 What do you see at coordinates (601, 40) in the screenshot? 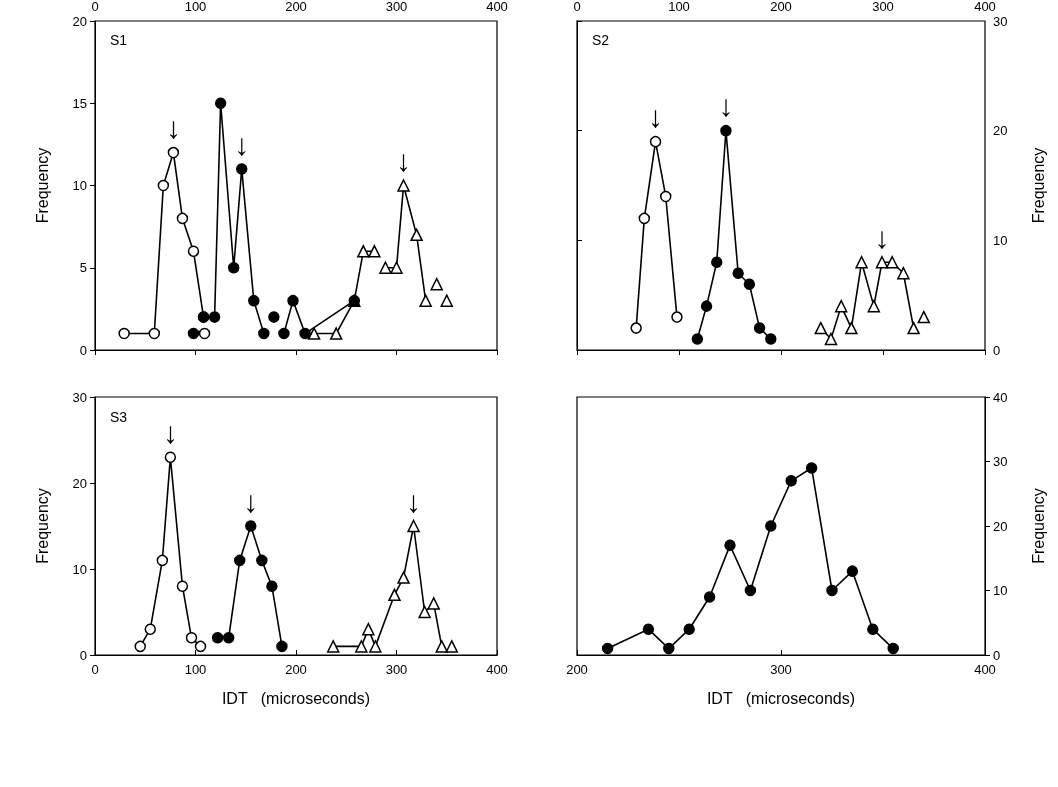
I see `text: S2` at bounding box center [601, 40].